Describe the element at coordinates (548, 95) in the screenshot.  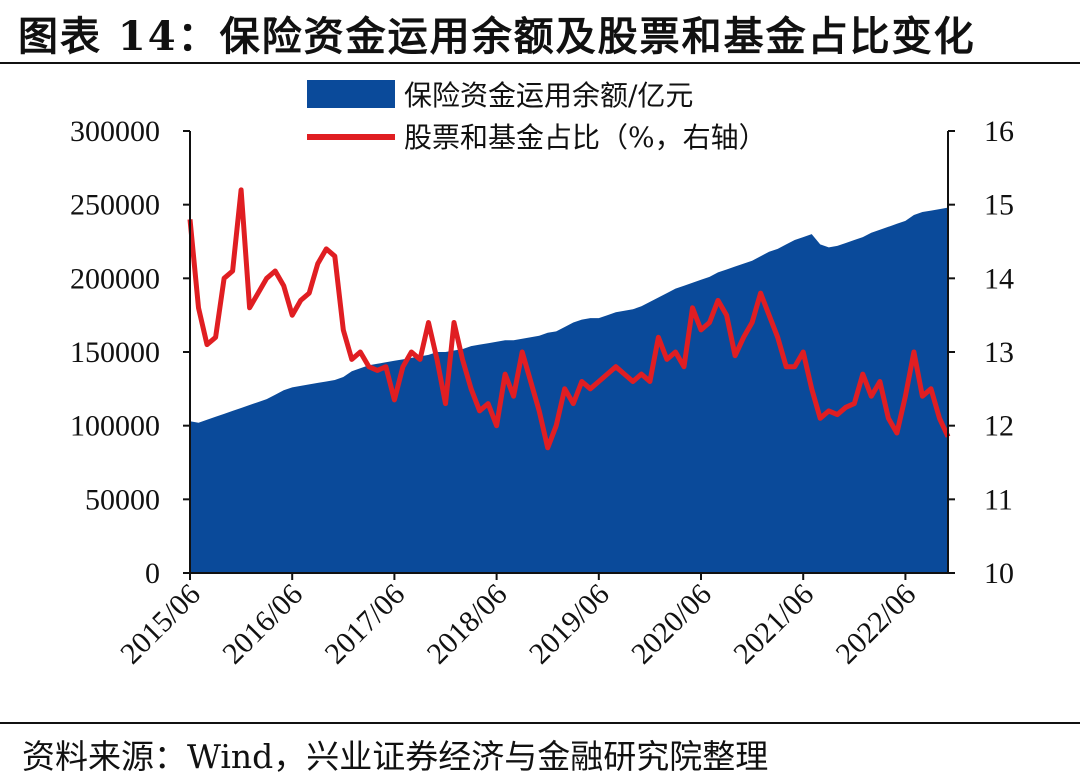
I see `legend-label-area: 保险资金运用余额/亿元` at that location.